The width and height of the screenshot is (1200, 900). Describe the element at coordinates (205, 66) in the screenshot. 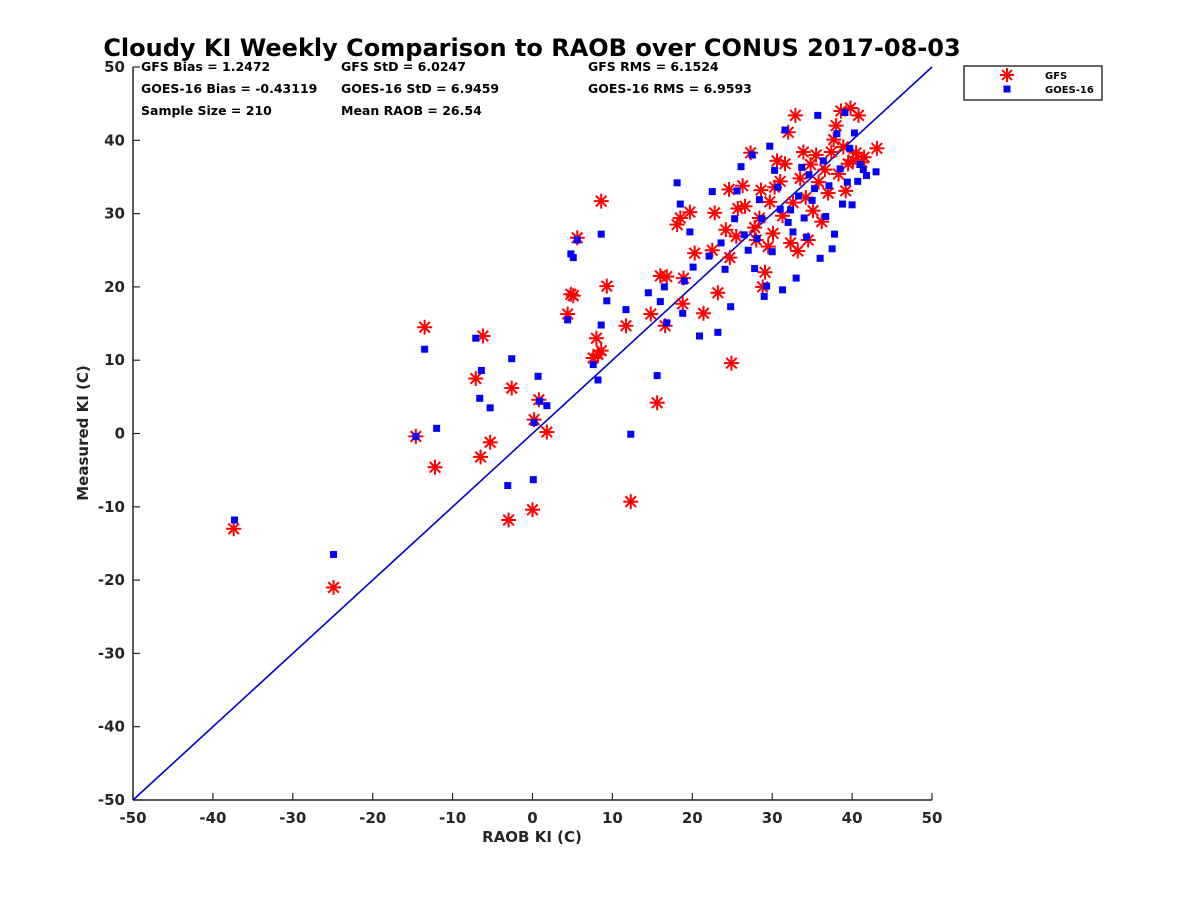

I see `stat-gfs-bias: GFS Bias = 1.2472` at that location.